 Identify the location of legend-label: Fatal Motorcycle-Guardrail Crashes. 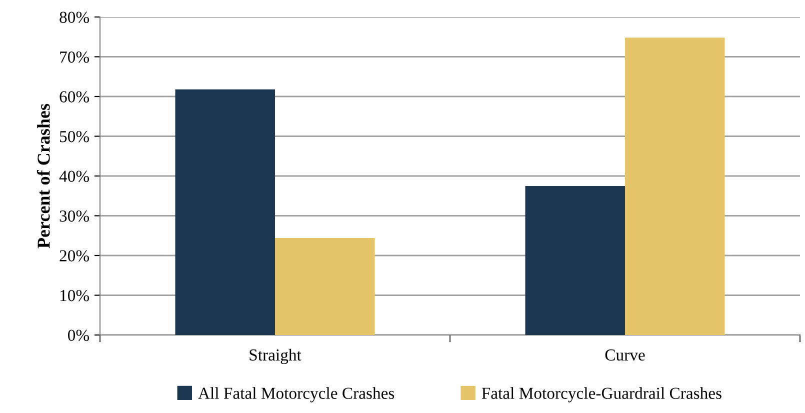
(602, 394).